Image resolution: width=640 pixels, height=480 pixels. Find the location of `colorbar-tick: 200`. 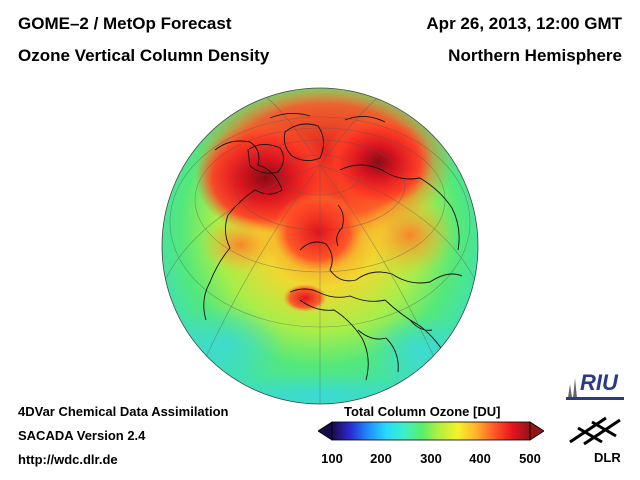

colorbar-tick: 200 is located at coordinates (381, 458).